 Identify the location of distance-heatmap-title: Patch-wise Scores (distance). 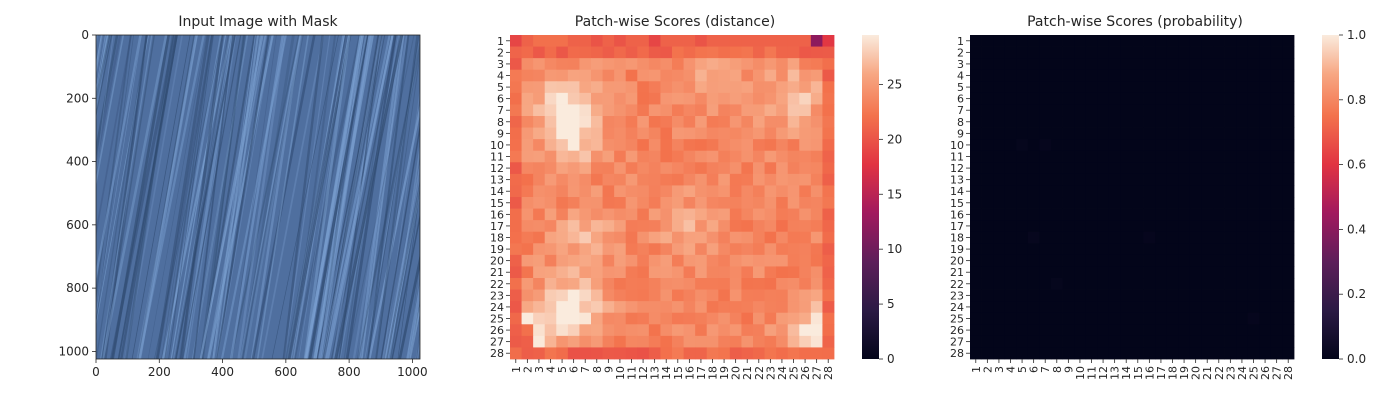
(675, 22).